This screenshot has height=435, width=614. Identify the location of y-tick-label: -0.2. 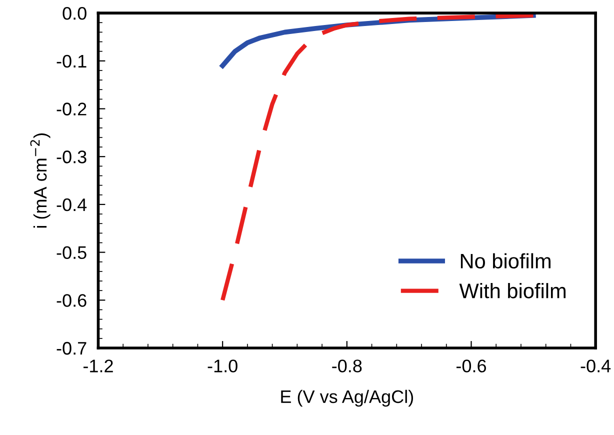
(71, 109).